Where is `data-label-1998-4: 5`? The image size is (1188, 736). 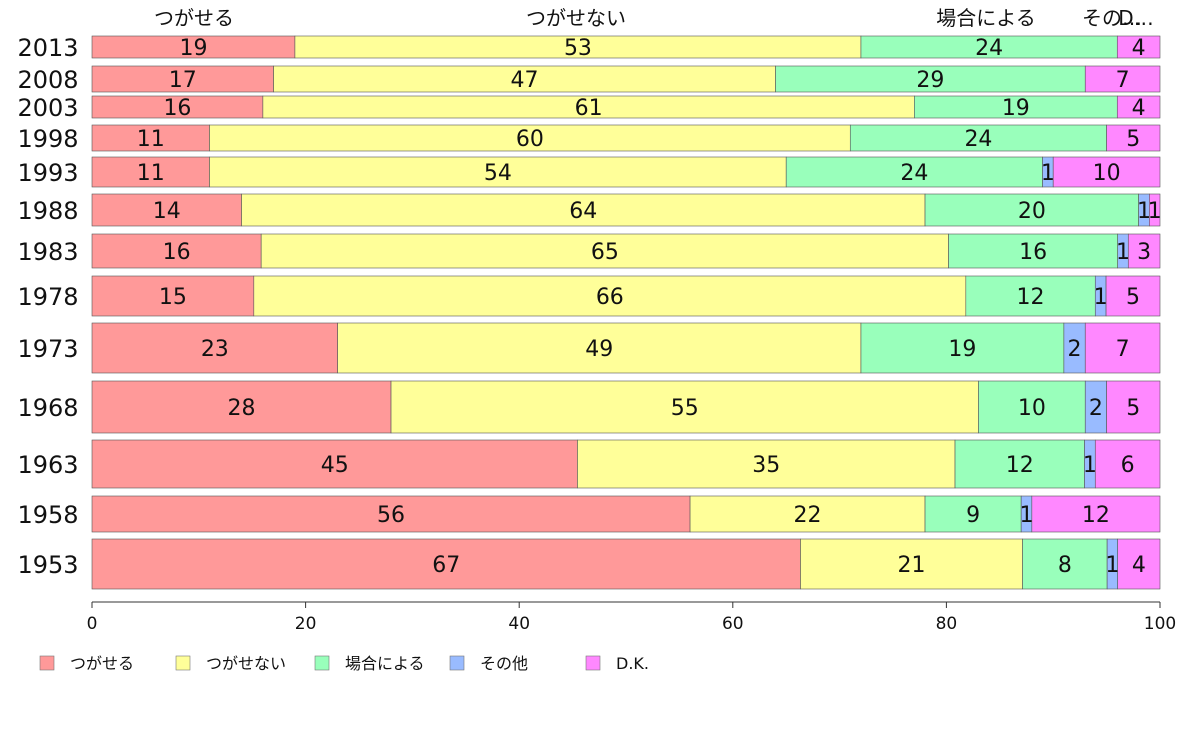 data-label-1998-4: 5 is located at coordinates (1133, 139).